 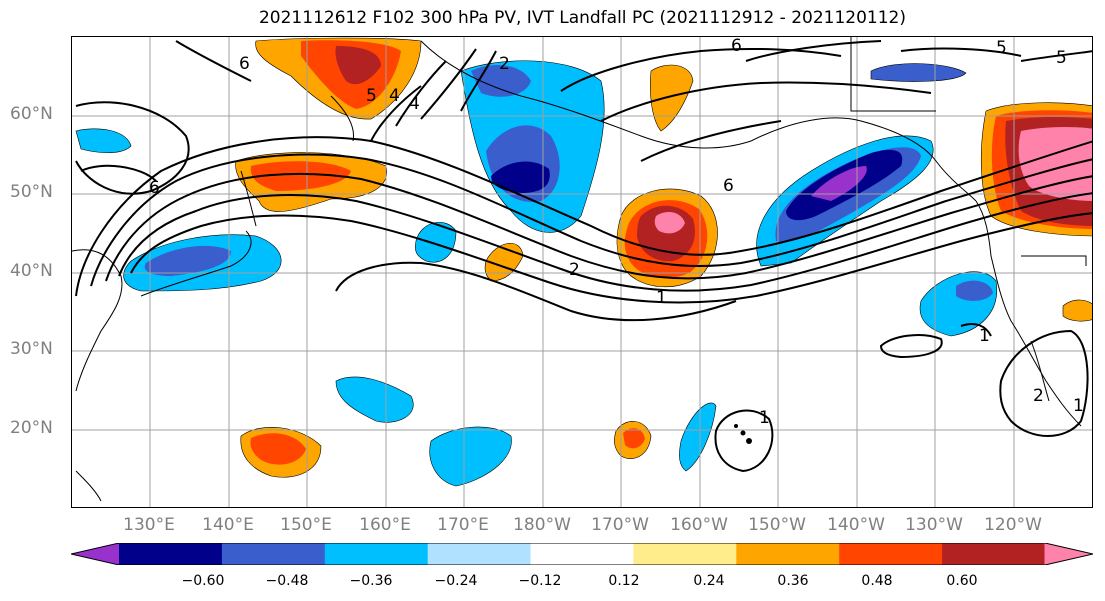 What do you see at coordinates (103, 141) in the screenshot?
I see `neg-anomaly-west` at bounding box center [103, 141].